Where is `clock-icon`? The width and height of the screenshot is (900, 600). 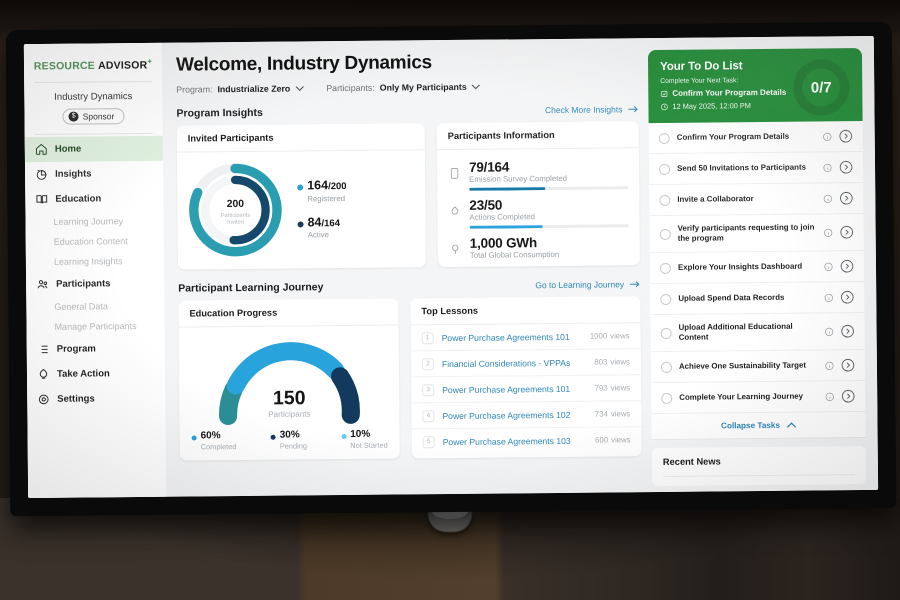
clock-icon is located at coordinates (664, 106).